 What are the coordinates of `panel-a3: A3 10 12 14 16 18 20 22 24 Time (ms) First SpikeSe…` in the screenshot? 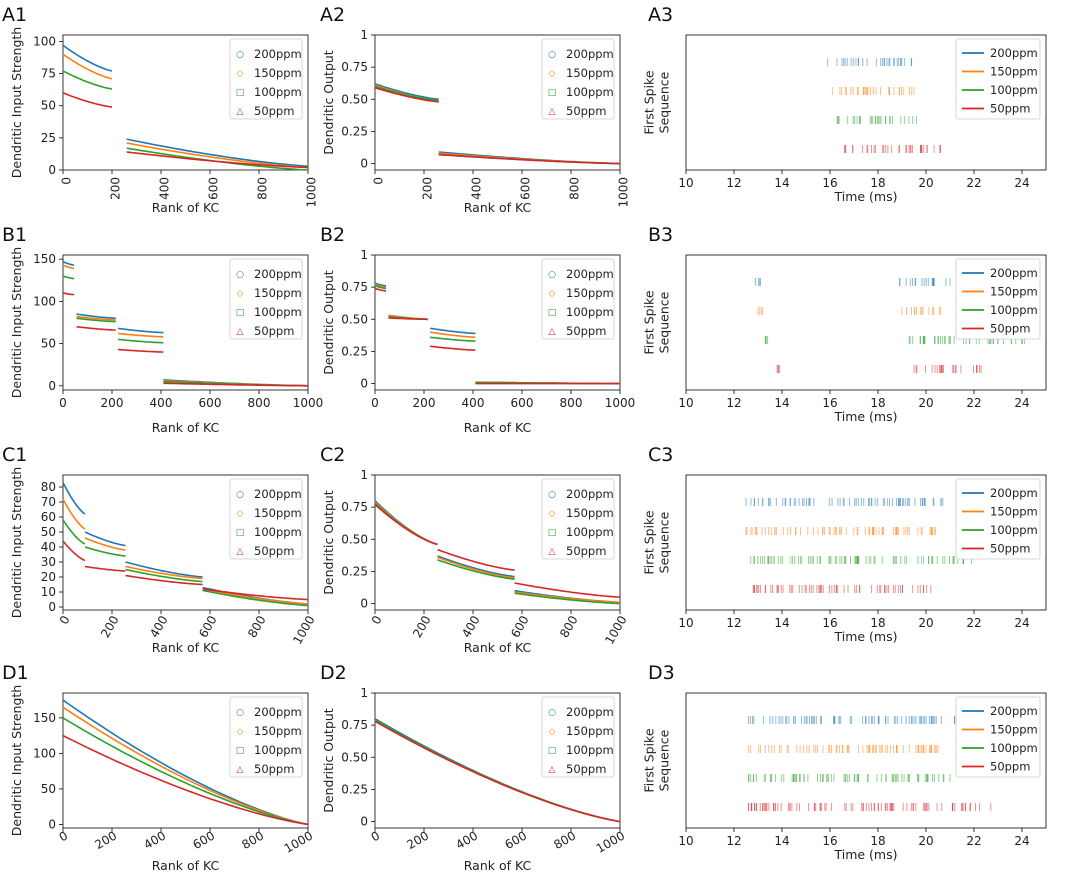 It's located at (844, 104).